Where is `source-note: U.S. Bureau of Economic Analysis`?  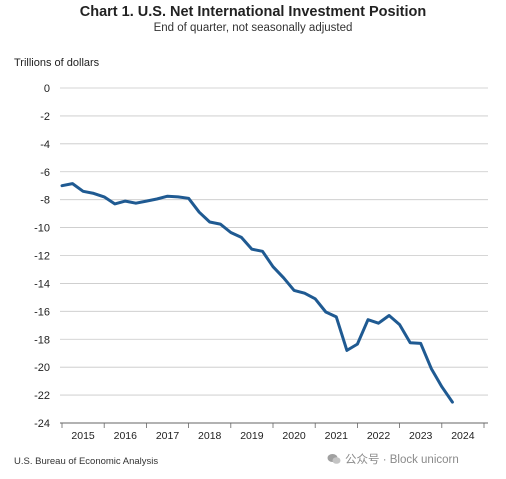
source-note: U.S. Bureau of Economic Analysis is located at coordinates (86, 461).